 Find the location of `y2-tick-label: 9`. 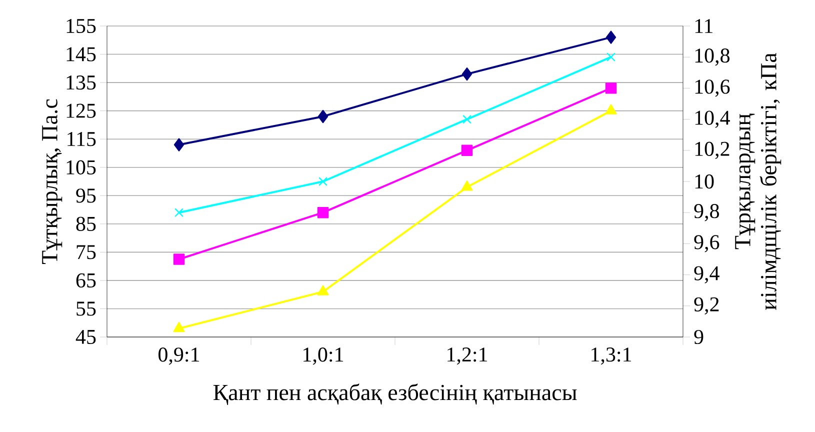

y2-tick-label: 9 is located at coordinates (699, 337).